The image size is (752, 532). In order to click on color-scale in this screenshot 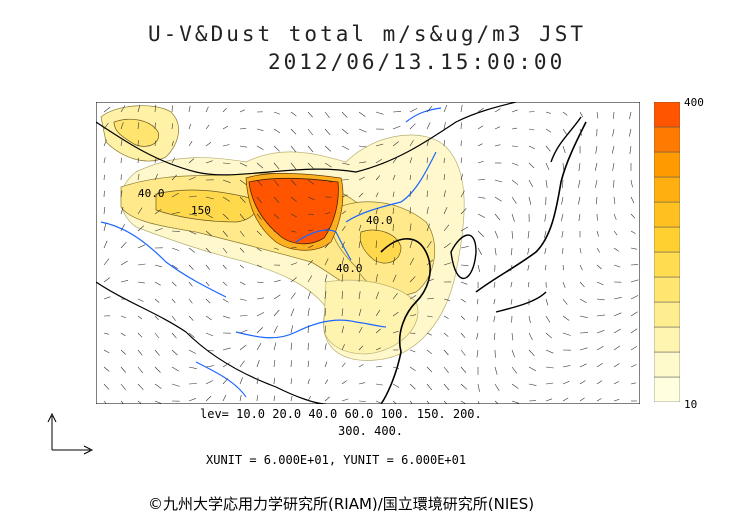, I will do `click(667, 253)`.